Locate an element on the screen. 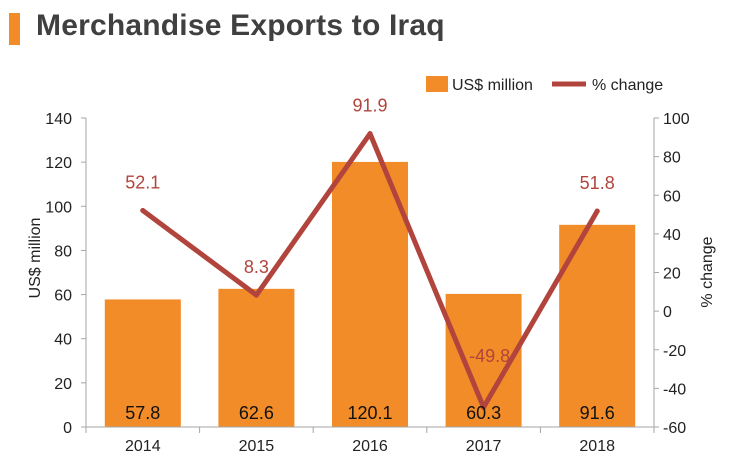 The width and height of the screenshot is (748, 464). line-value-label: -49.8 is located at coordinates (489, 356).